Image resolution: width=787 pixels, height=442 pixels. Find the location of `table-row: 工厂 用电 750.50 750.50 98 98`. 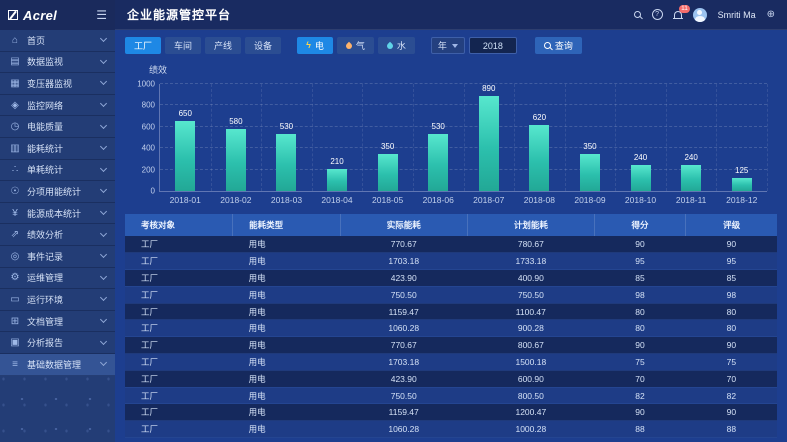

table-row: 工厂 用电 750.50 750.50 98 98 is located at coordinates (451, 295).